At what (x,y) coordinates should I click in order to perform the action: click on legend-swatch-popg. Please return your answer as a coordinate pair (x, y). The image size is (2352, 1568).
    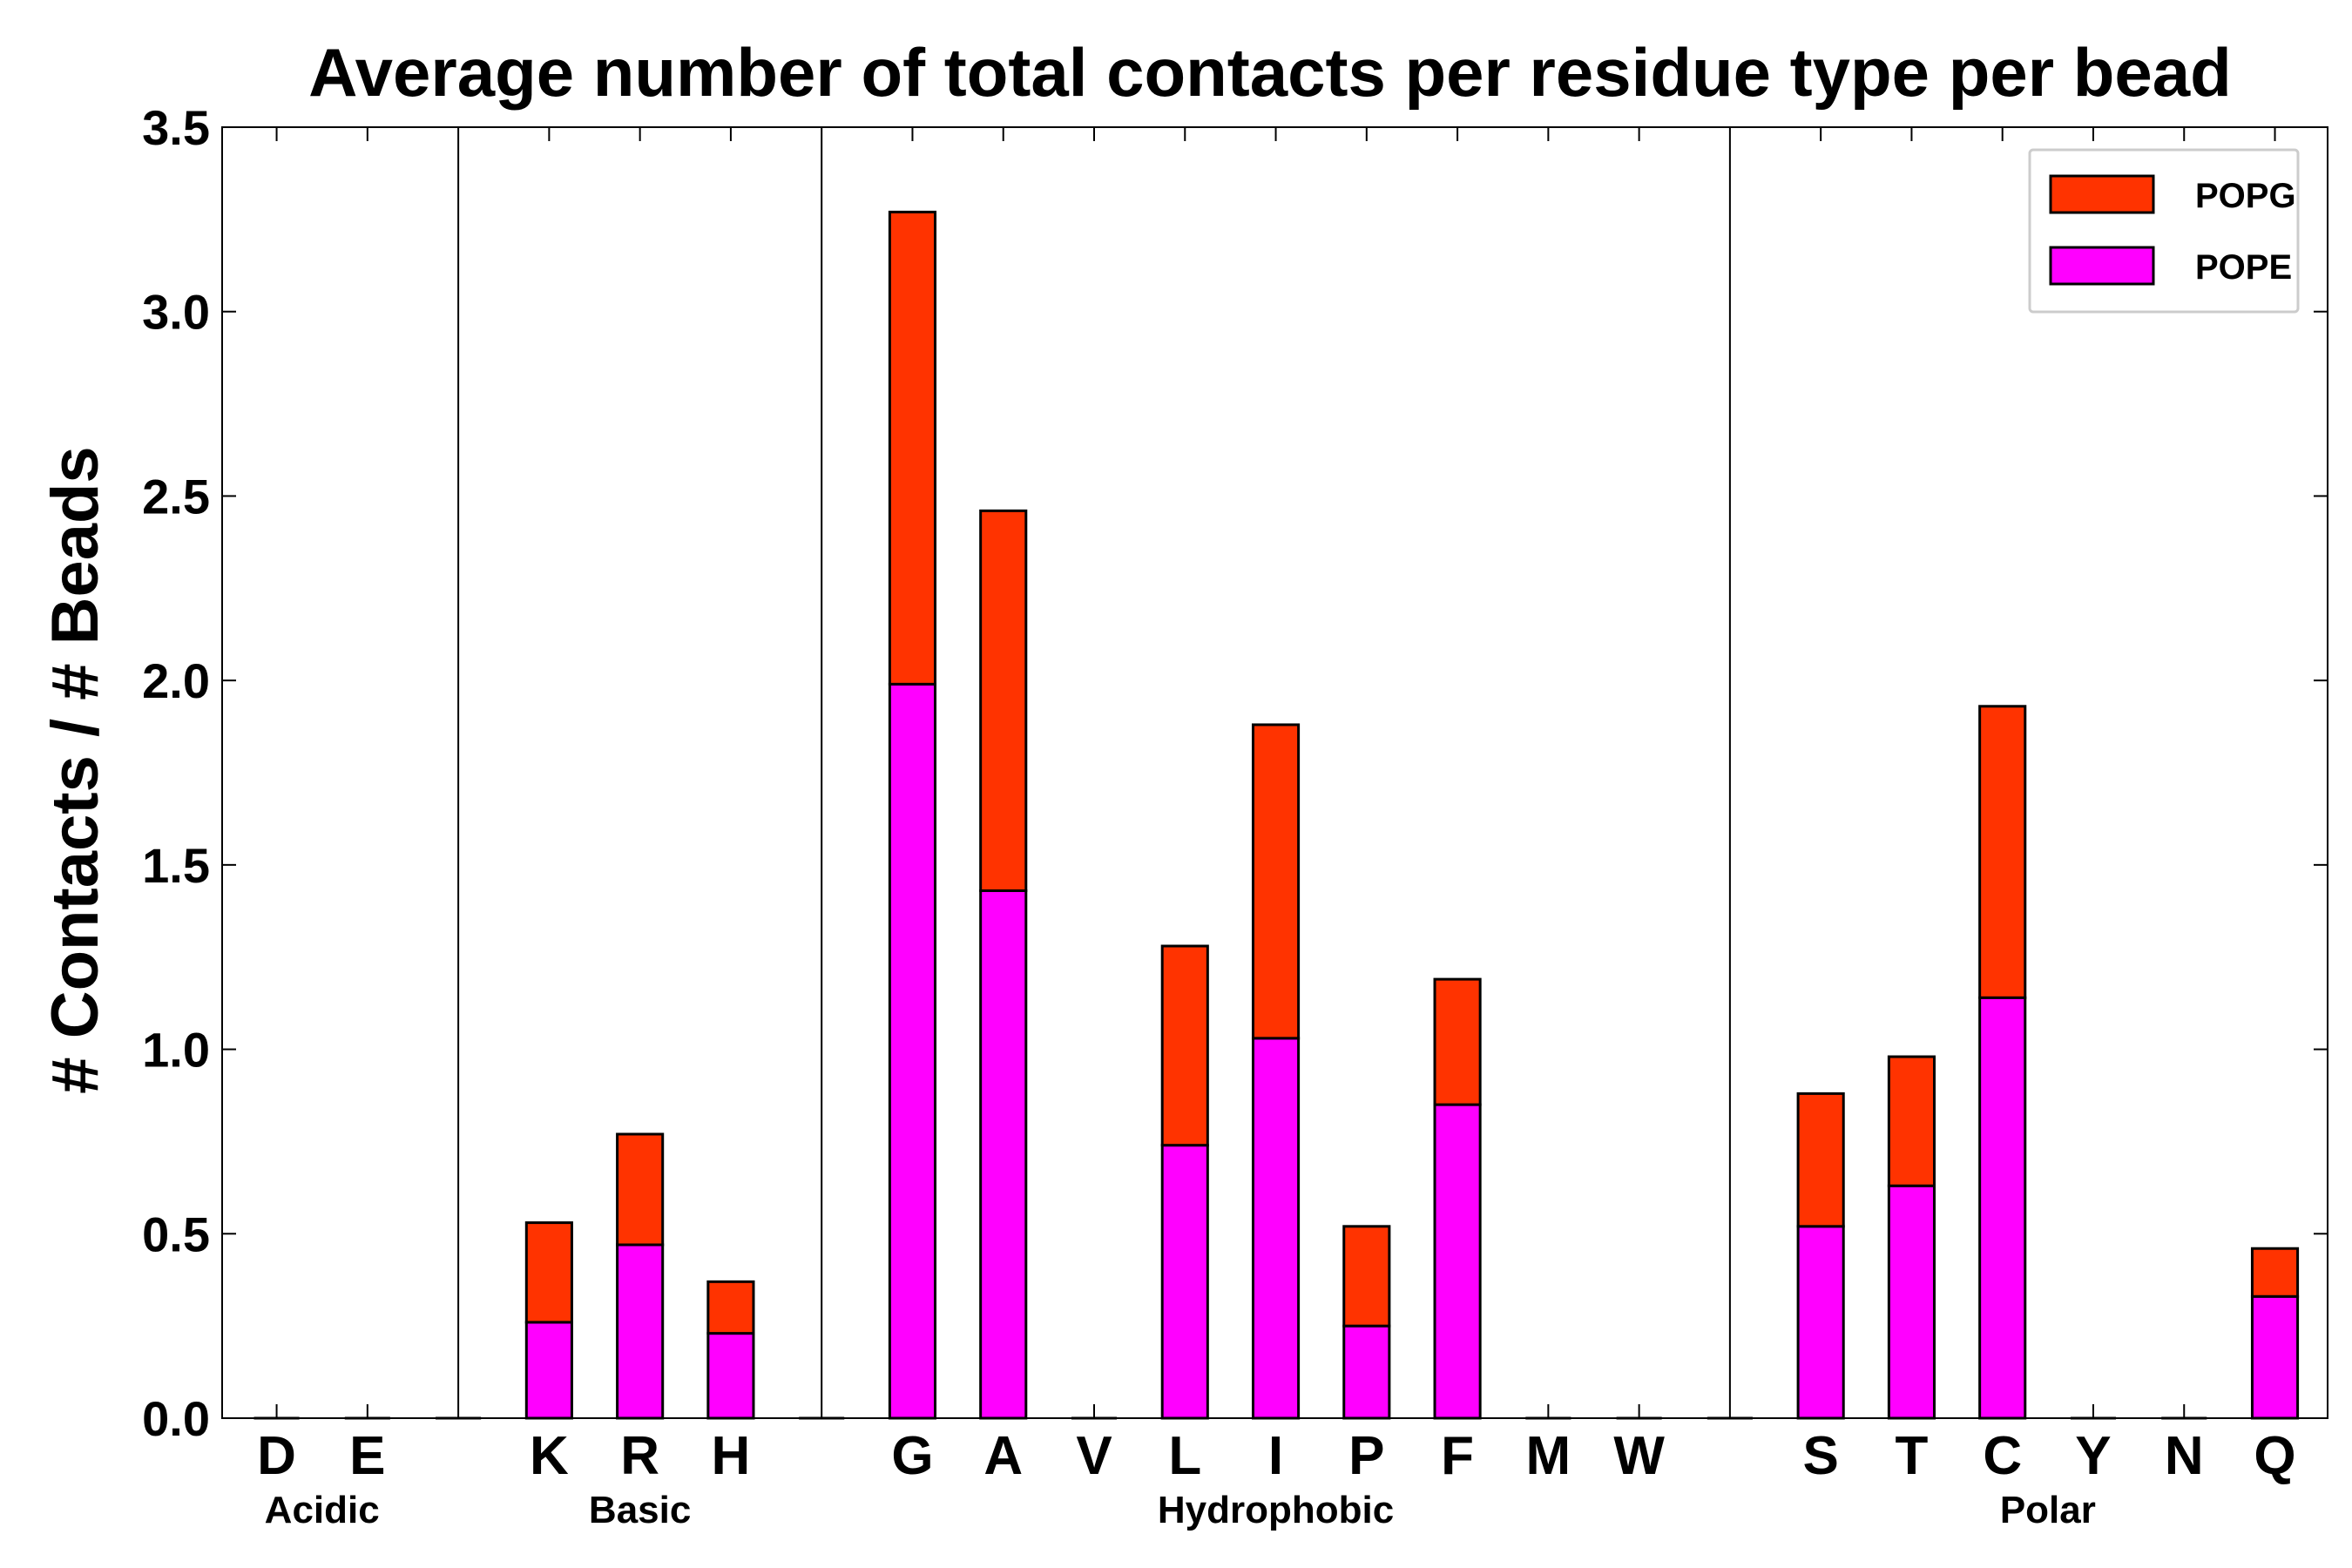
    Looking at the image, I should click on (2102, 194).